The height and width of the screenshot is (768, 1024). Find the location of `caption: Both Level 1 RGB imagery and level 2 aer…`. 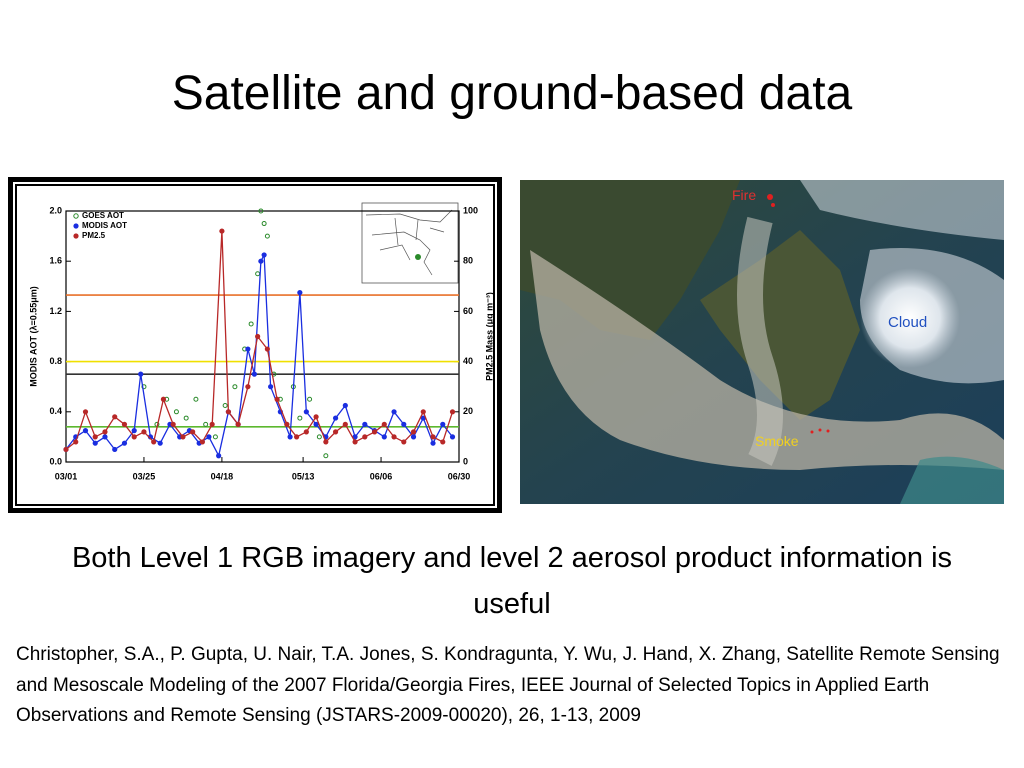

caption: Both Level 1 RGB imagery and level 2 aer… is located at coordinates (512, 581).